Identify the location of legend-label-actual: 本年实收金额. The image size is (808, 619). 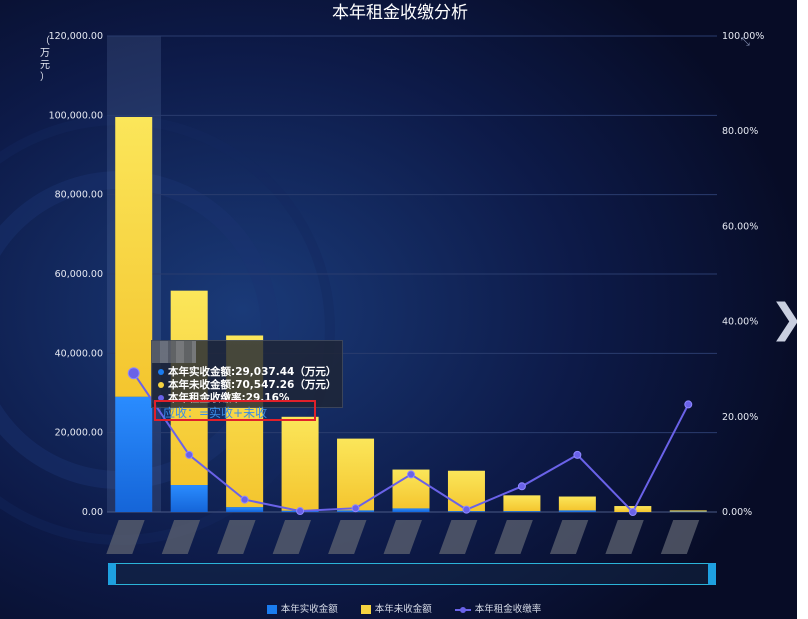
(309, 609).